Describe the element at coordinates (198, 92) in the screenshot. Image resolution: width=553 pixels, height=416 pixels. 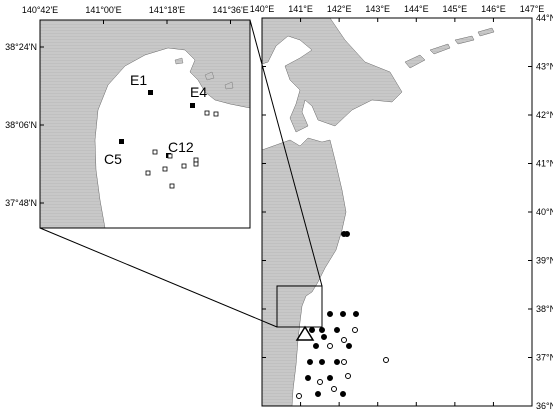
I see `station-label: E4` at that location.